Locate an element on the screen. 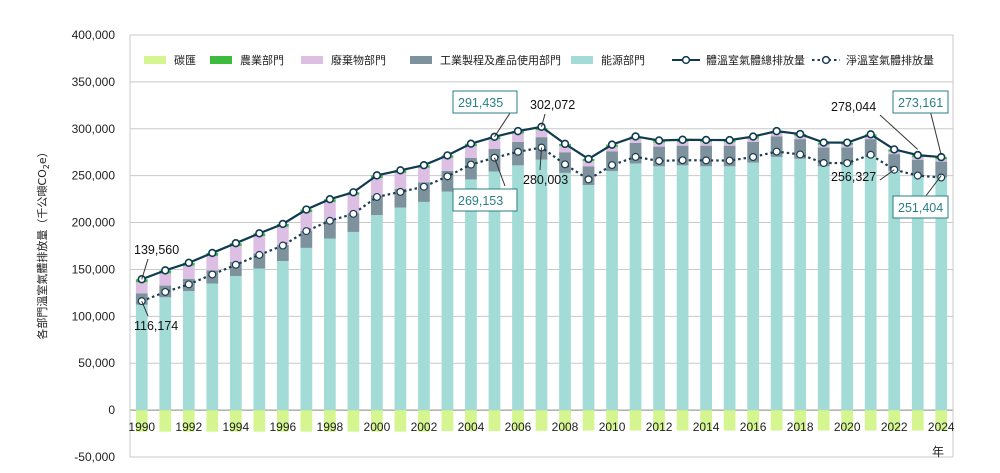 Image resolution: width=1000 pixels, height=473 pixels. x-tick-label: 1994 is located at coordinates (235, 427).